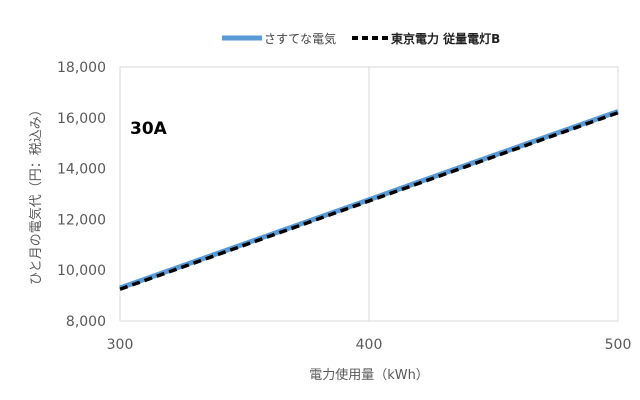  Describe the element at coordinates (120, 345) in the screenshot. I see `x-tick-label: 300` at that location.